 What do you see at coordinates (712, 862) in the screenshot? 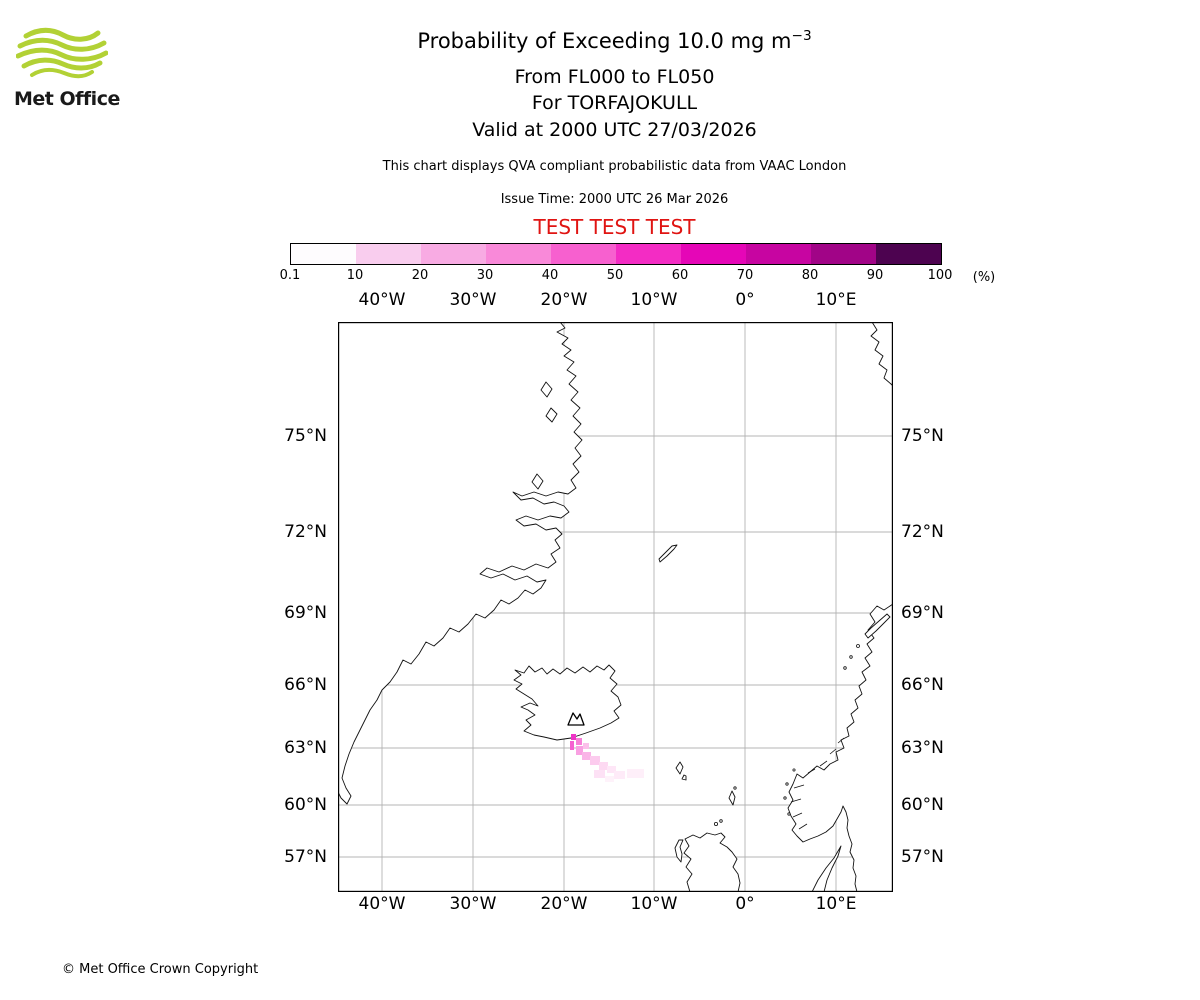
I see `scotland-coastline` at bounding box center [712, 862].